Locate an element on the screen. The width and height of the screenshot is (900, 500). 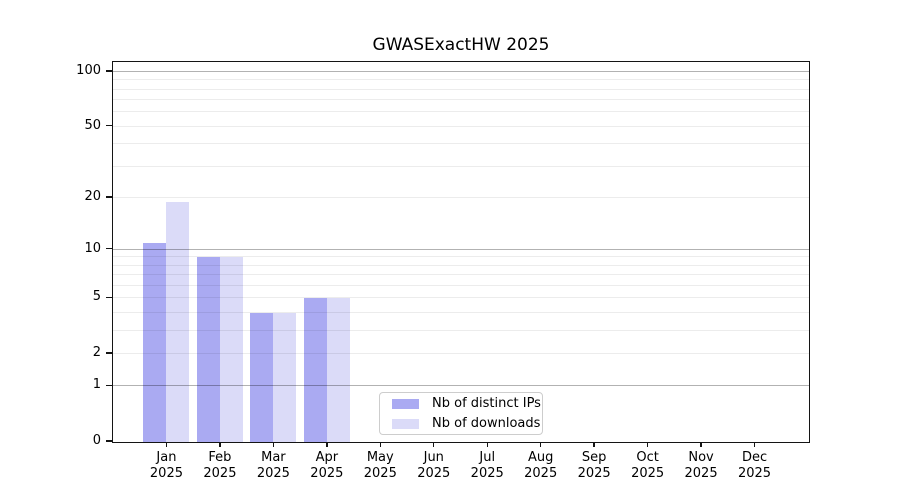
bar-nb-of-downloads-apr is located at coordinates (338, 370).